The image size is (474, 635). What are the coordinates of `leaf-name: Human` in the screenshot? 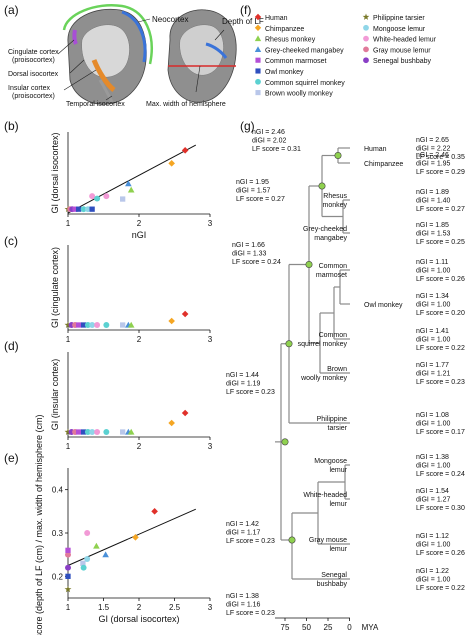 It's located at (375, 149).